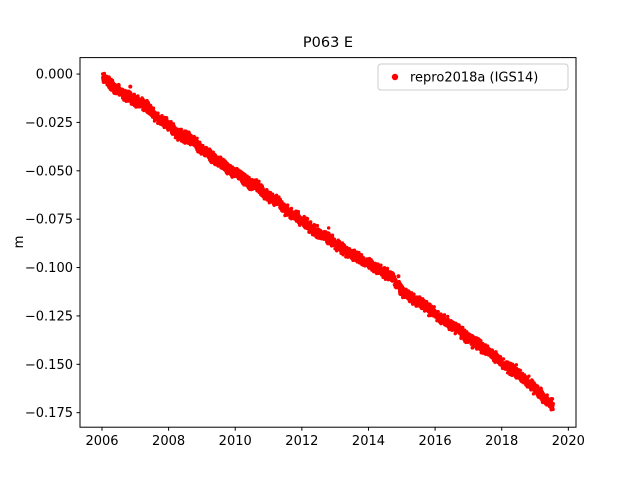 The width and height of the screenshot is (640, 484). Describe the element at coordinates (49, 316) in the screenshot. I see `y-tick-label: −0.125` at that location.